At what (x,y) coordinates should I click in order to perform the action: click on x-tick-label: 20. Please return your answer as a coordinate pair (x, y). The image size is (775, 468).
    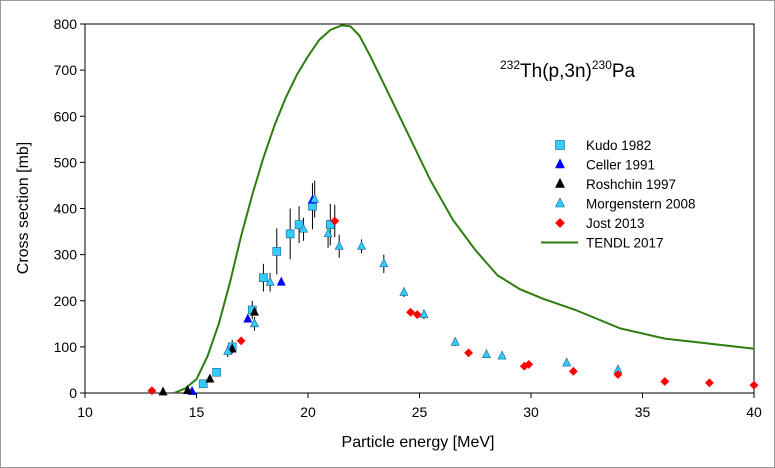
    Looking at the image, I should click on (308, 412).